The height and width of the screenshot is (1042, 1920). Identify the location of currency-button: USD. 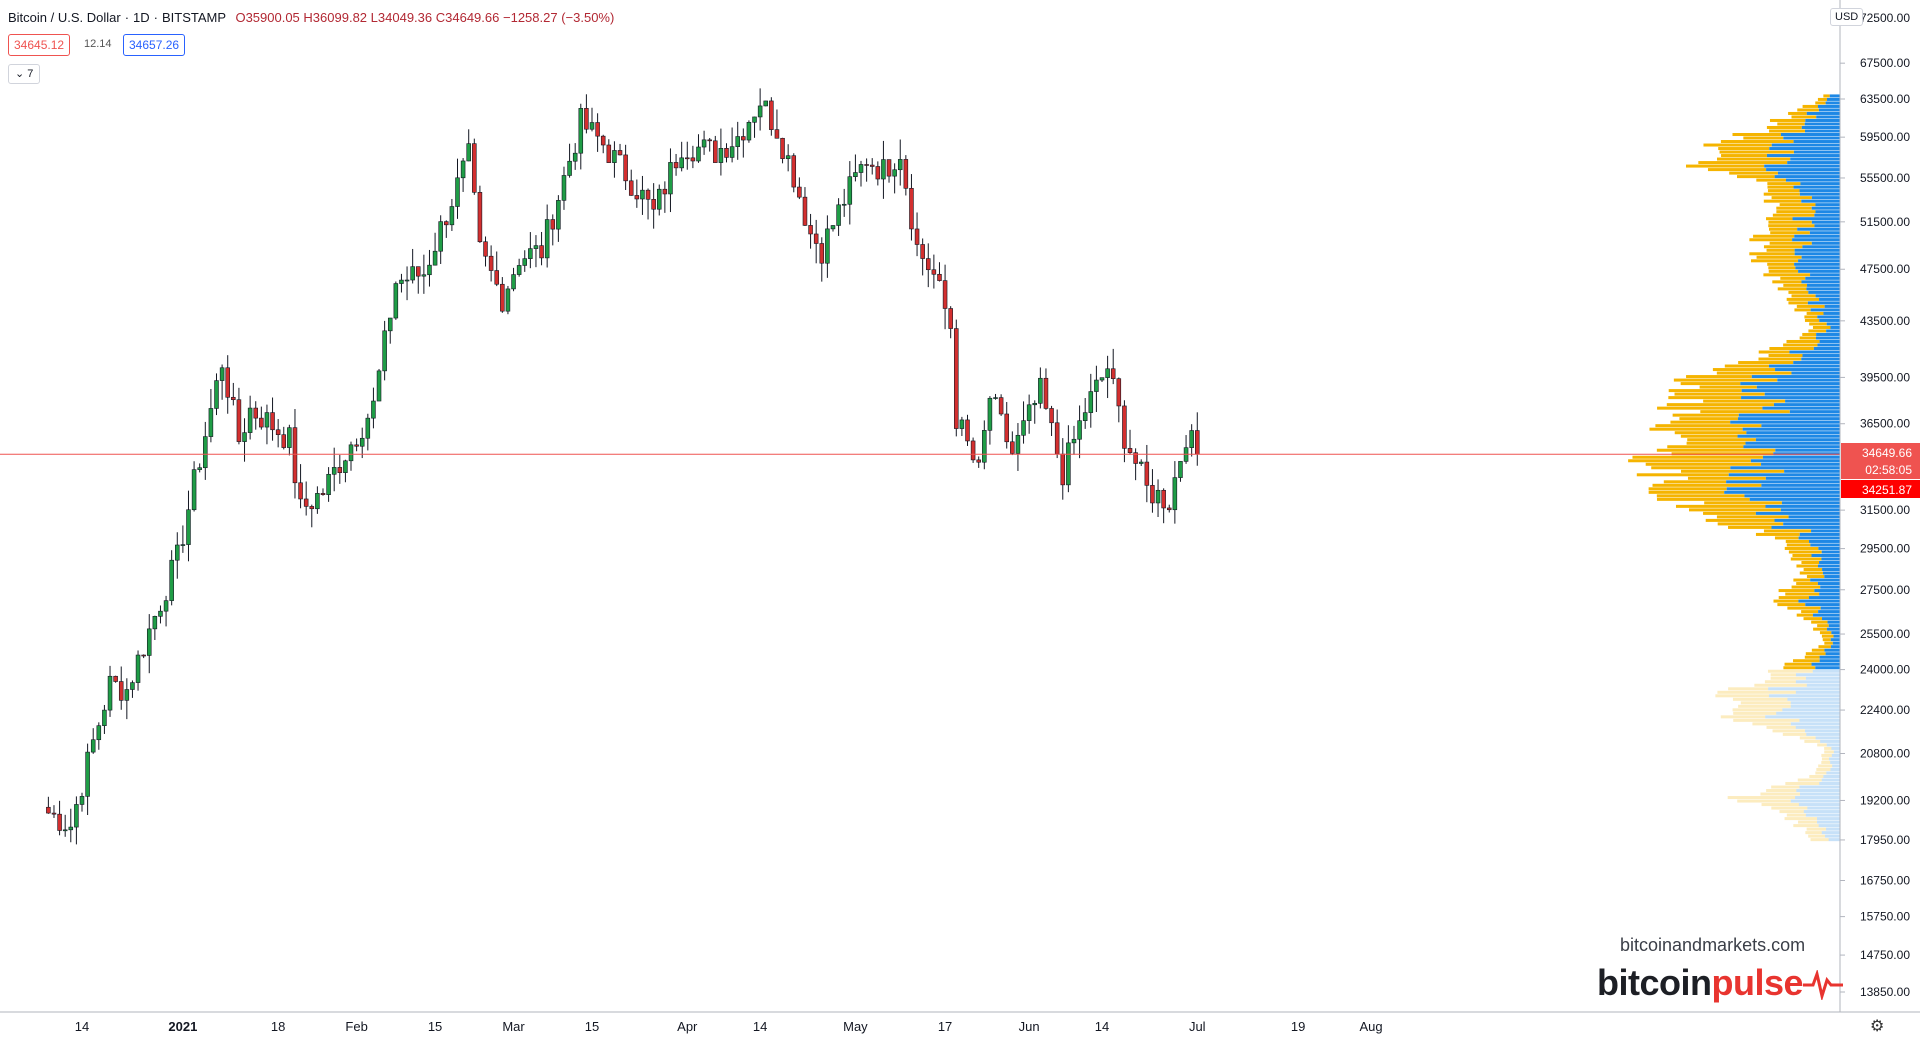
(1847, 17).